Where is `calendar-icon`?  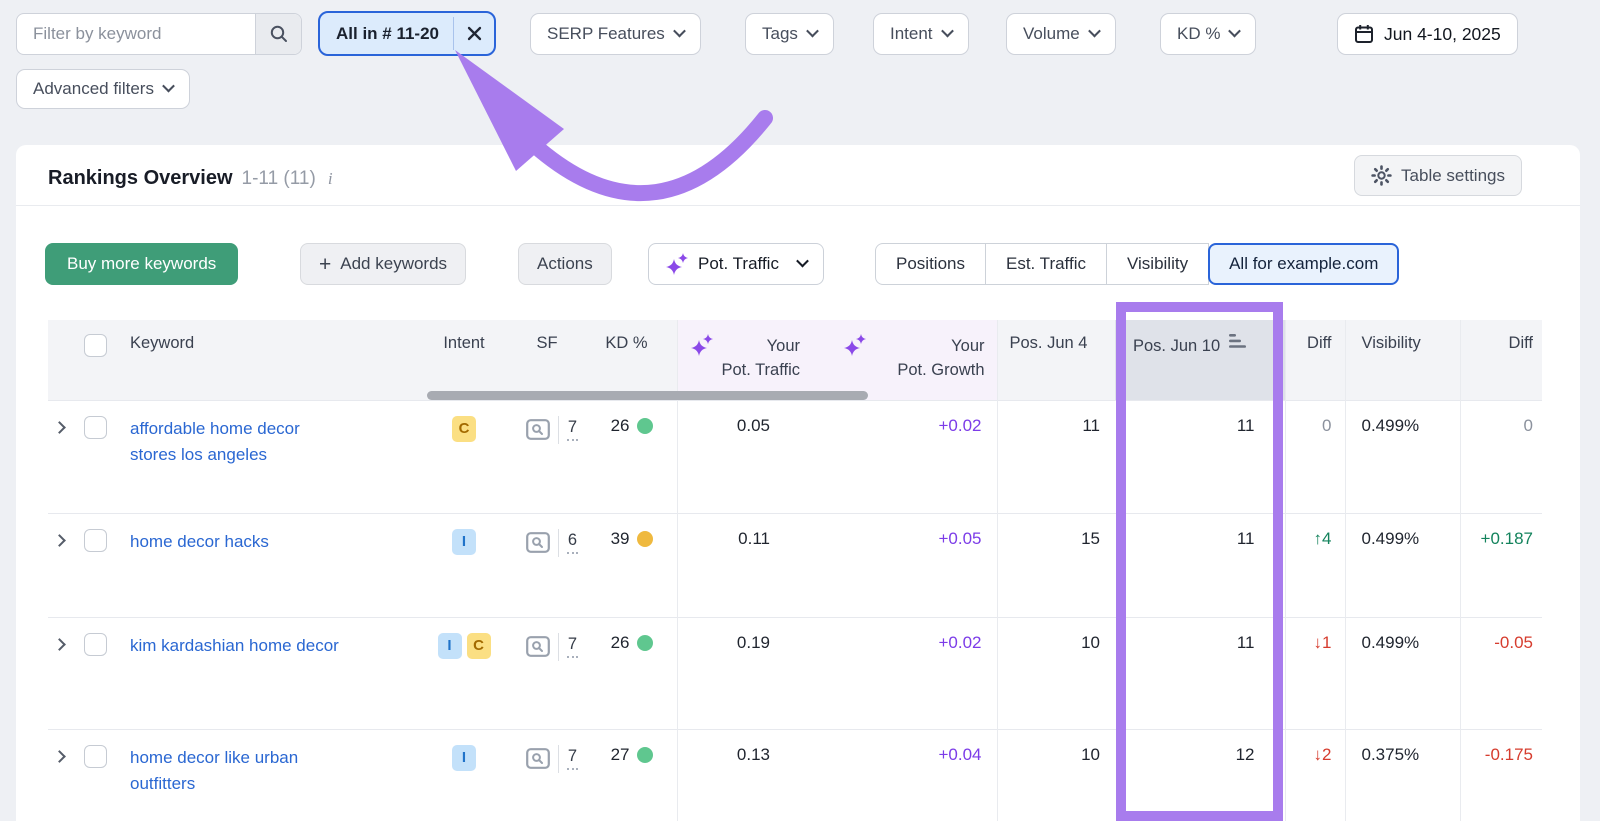
calendar-icon is located at coordinates (1364, 34).